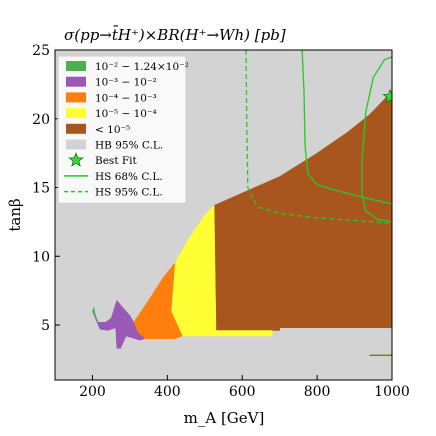 The image size is (436, 436). What do you see at coordinates (15, 214) in the screenshot?
I see `y-axis-label: tanβ` at bounding box center [15, 214].